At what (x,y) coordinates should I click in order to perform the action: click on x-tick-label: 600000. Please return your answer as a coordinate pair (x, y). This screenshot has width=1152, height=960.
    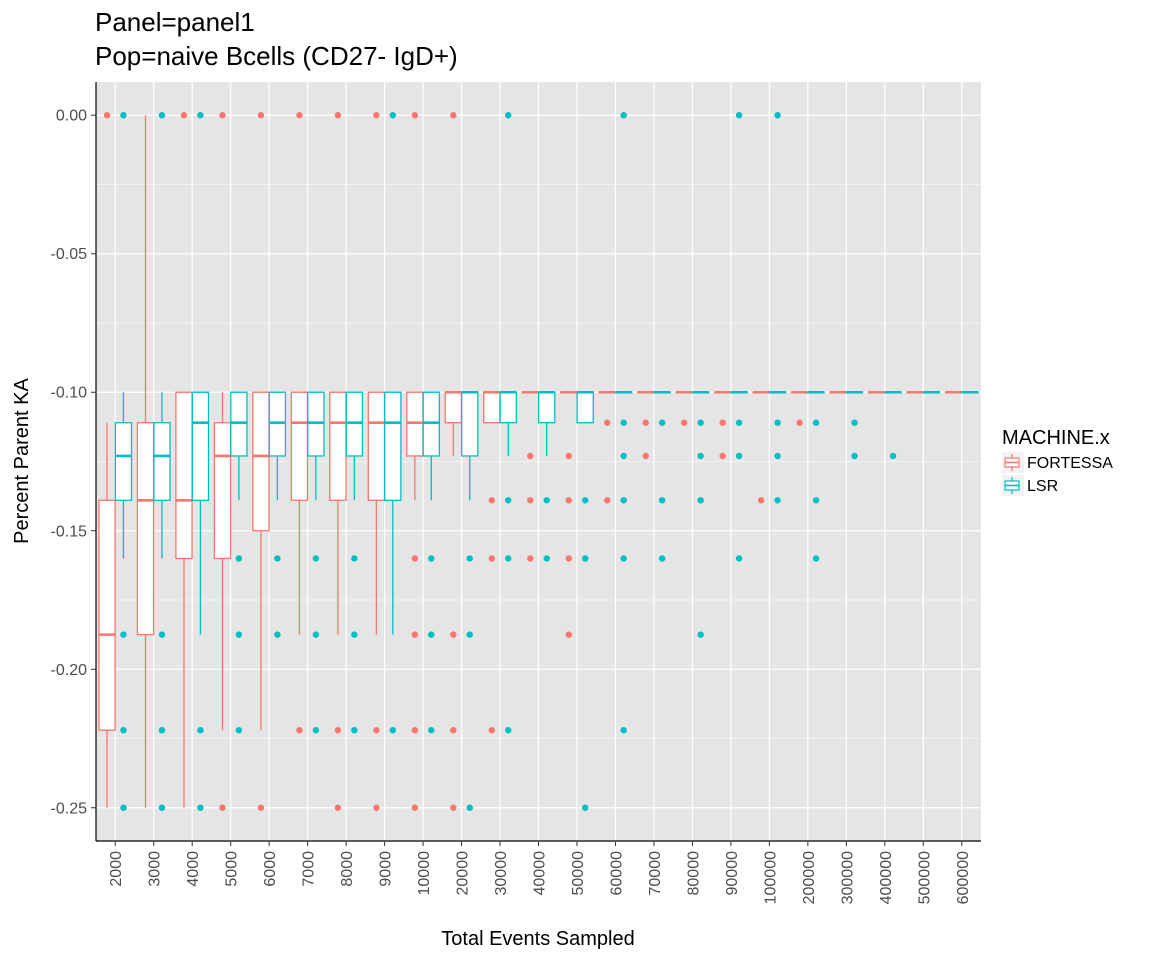
    Looking at the image, I should click on (963, 877).